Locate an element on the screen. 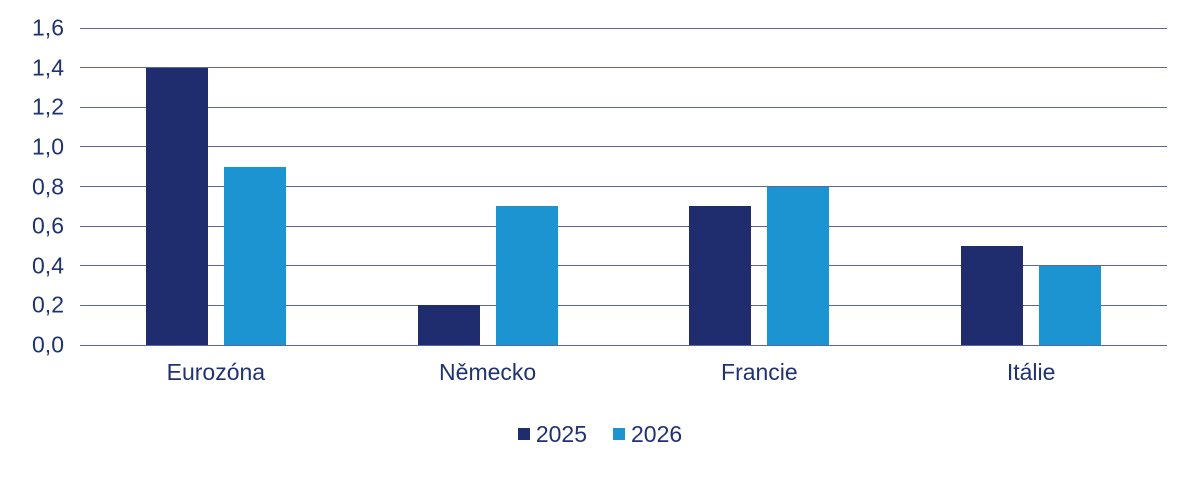 This screenshot has height=482, width=1200. bar-2025-francie is located at coordinates (720, 275).